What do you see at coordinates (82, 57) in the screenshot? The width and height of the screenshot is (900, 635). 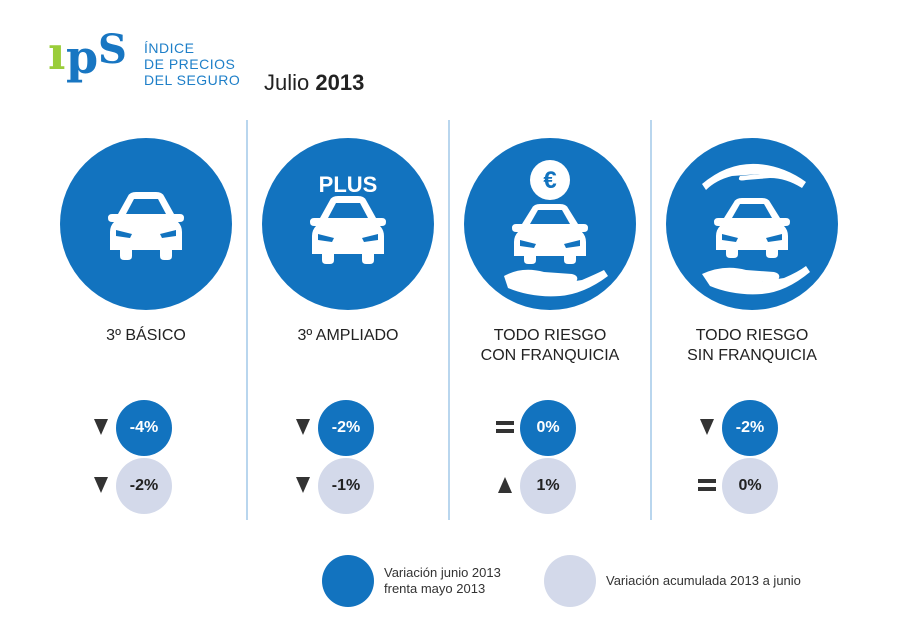 I see `logo-letter-p: p` at bounding box center [82, 57].